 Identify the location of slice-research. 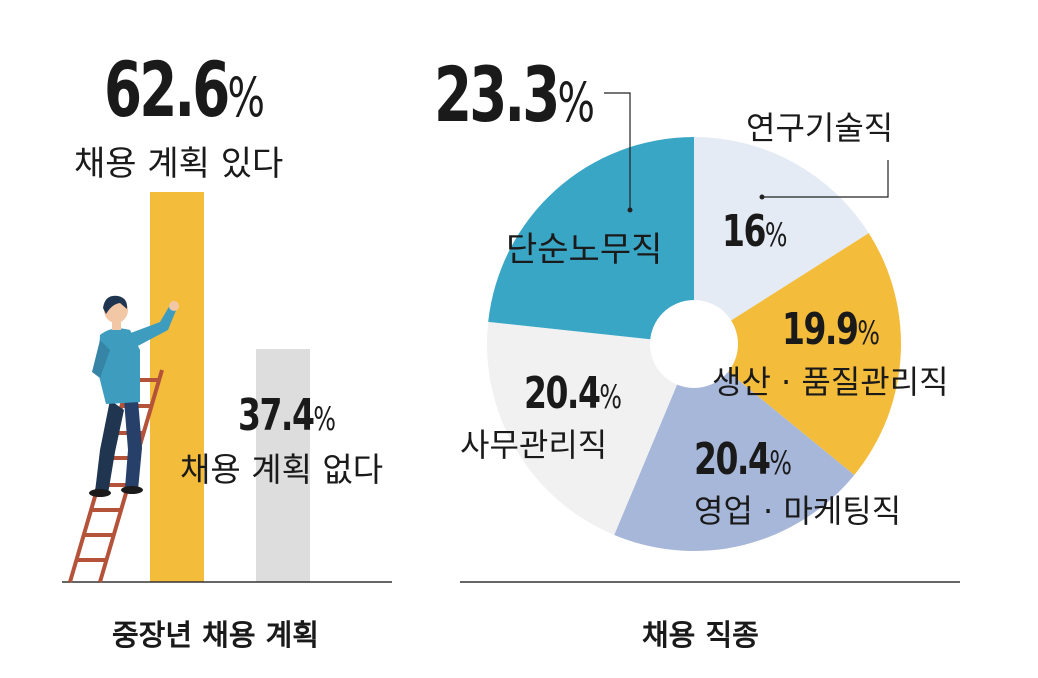
(781, 240).